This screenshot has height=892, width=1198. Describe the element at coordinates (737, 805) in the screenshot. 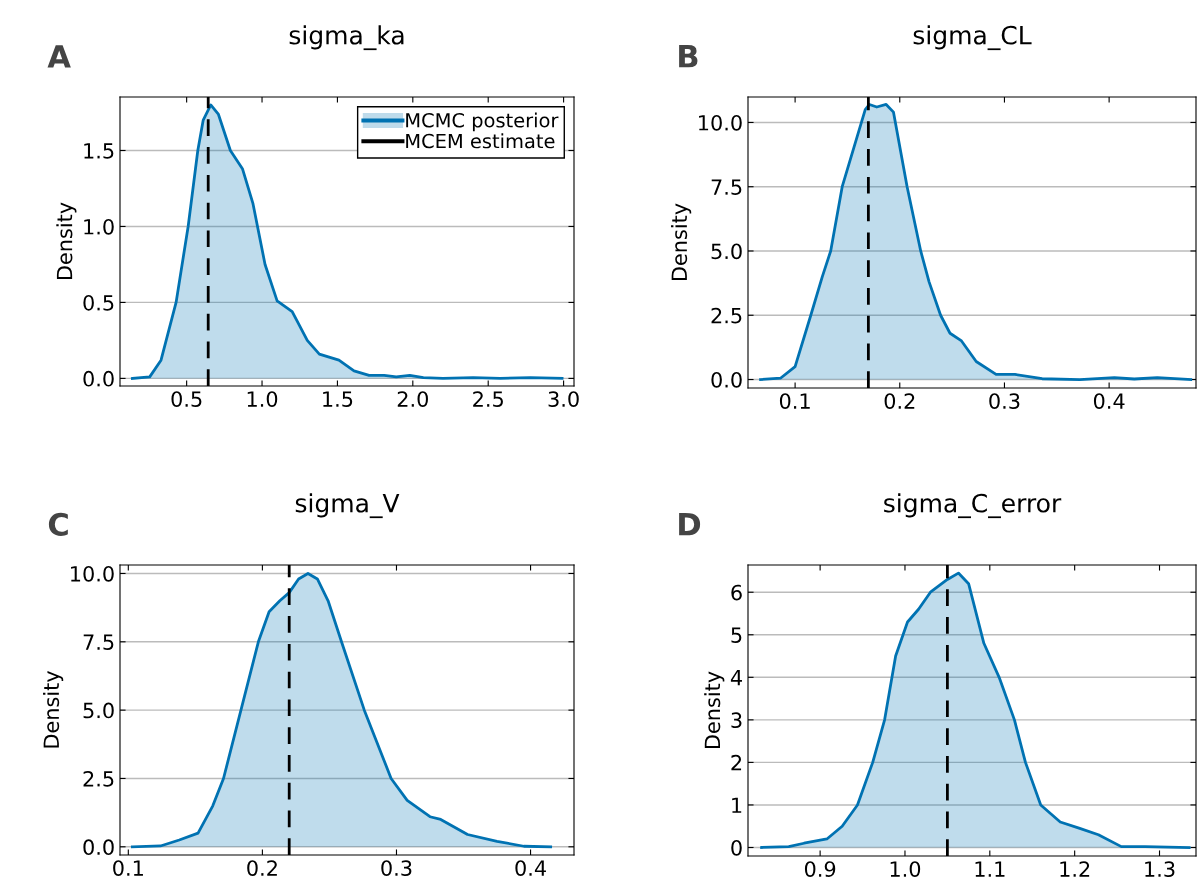

I see `y-tick-label: 1` at that location.